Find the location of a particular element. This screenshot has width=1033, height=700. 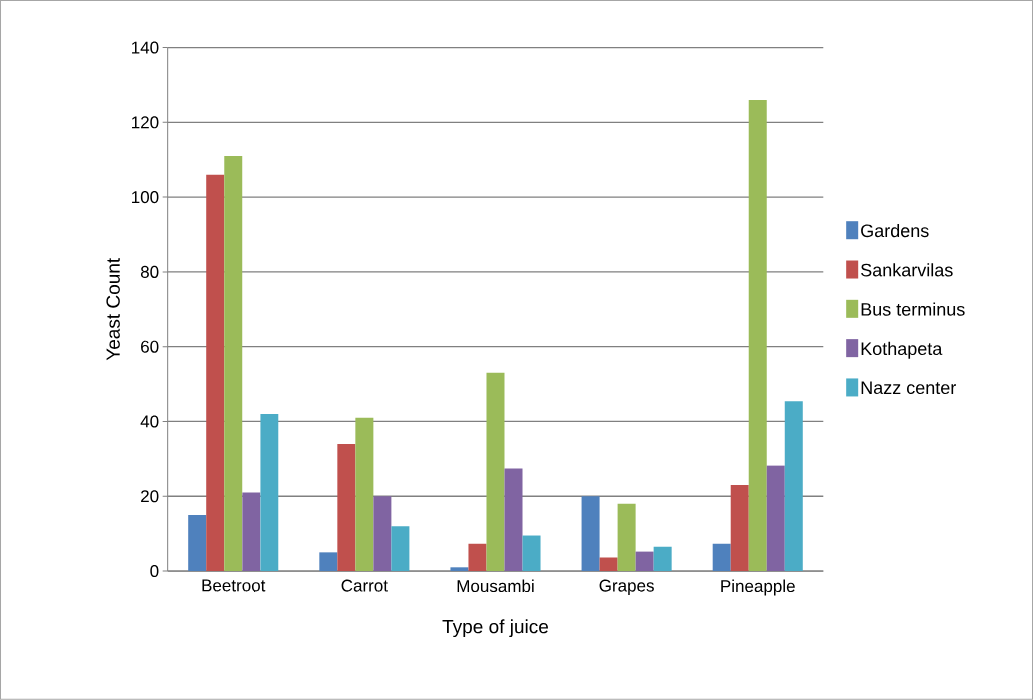

x-tick-label: Grapes is located at coordinates (626, 587).